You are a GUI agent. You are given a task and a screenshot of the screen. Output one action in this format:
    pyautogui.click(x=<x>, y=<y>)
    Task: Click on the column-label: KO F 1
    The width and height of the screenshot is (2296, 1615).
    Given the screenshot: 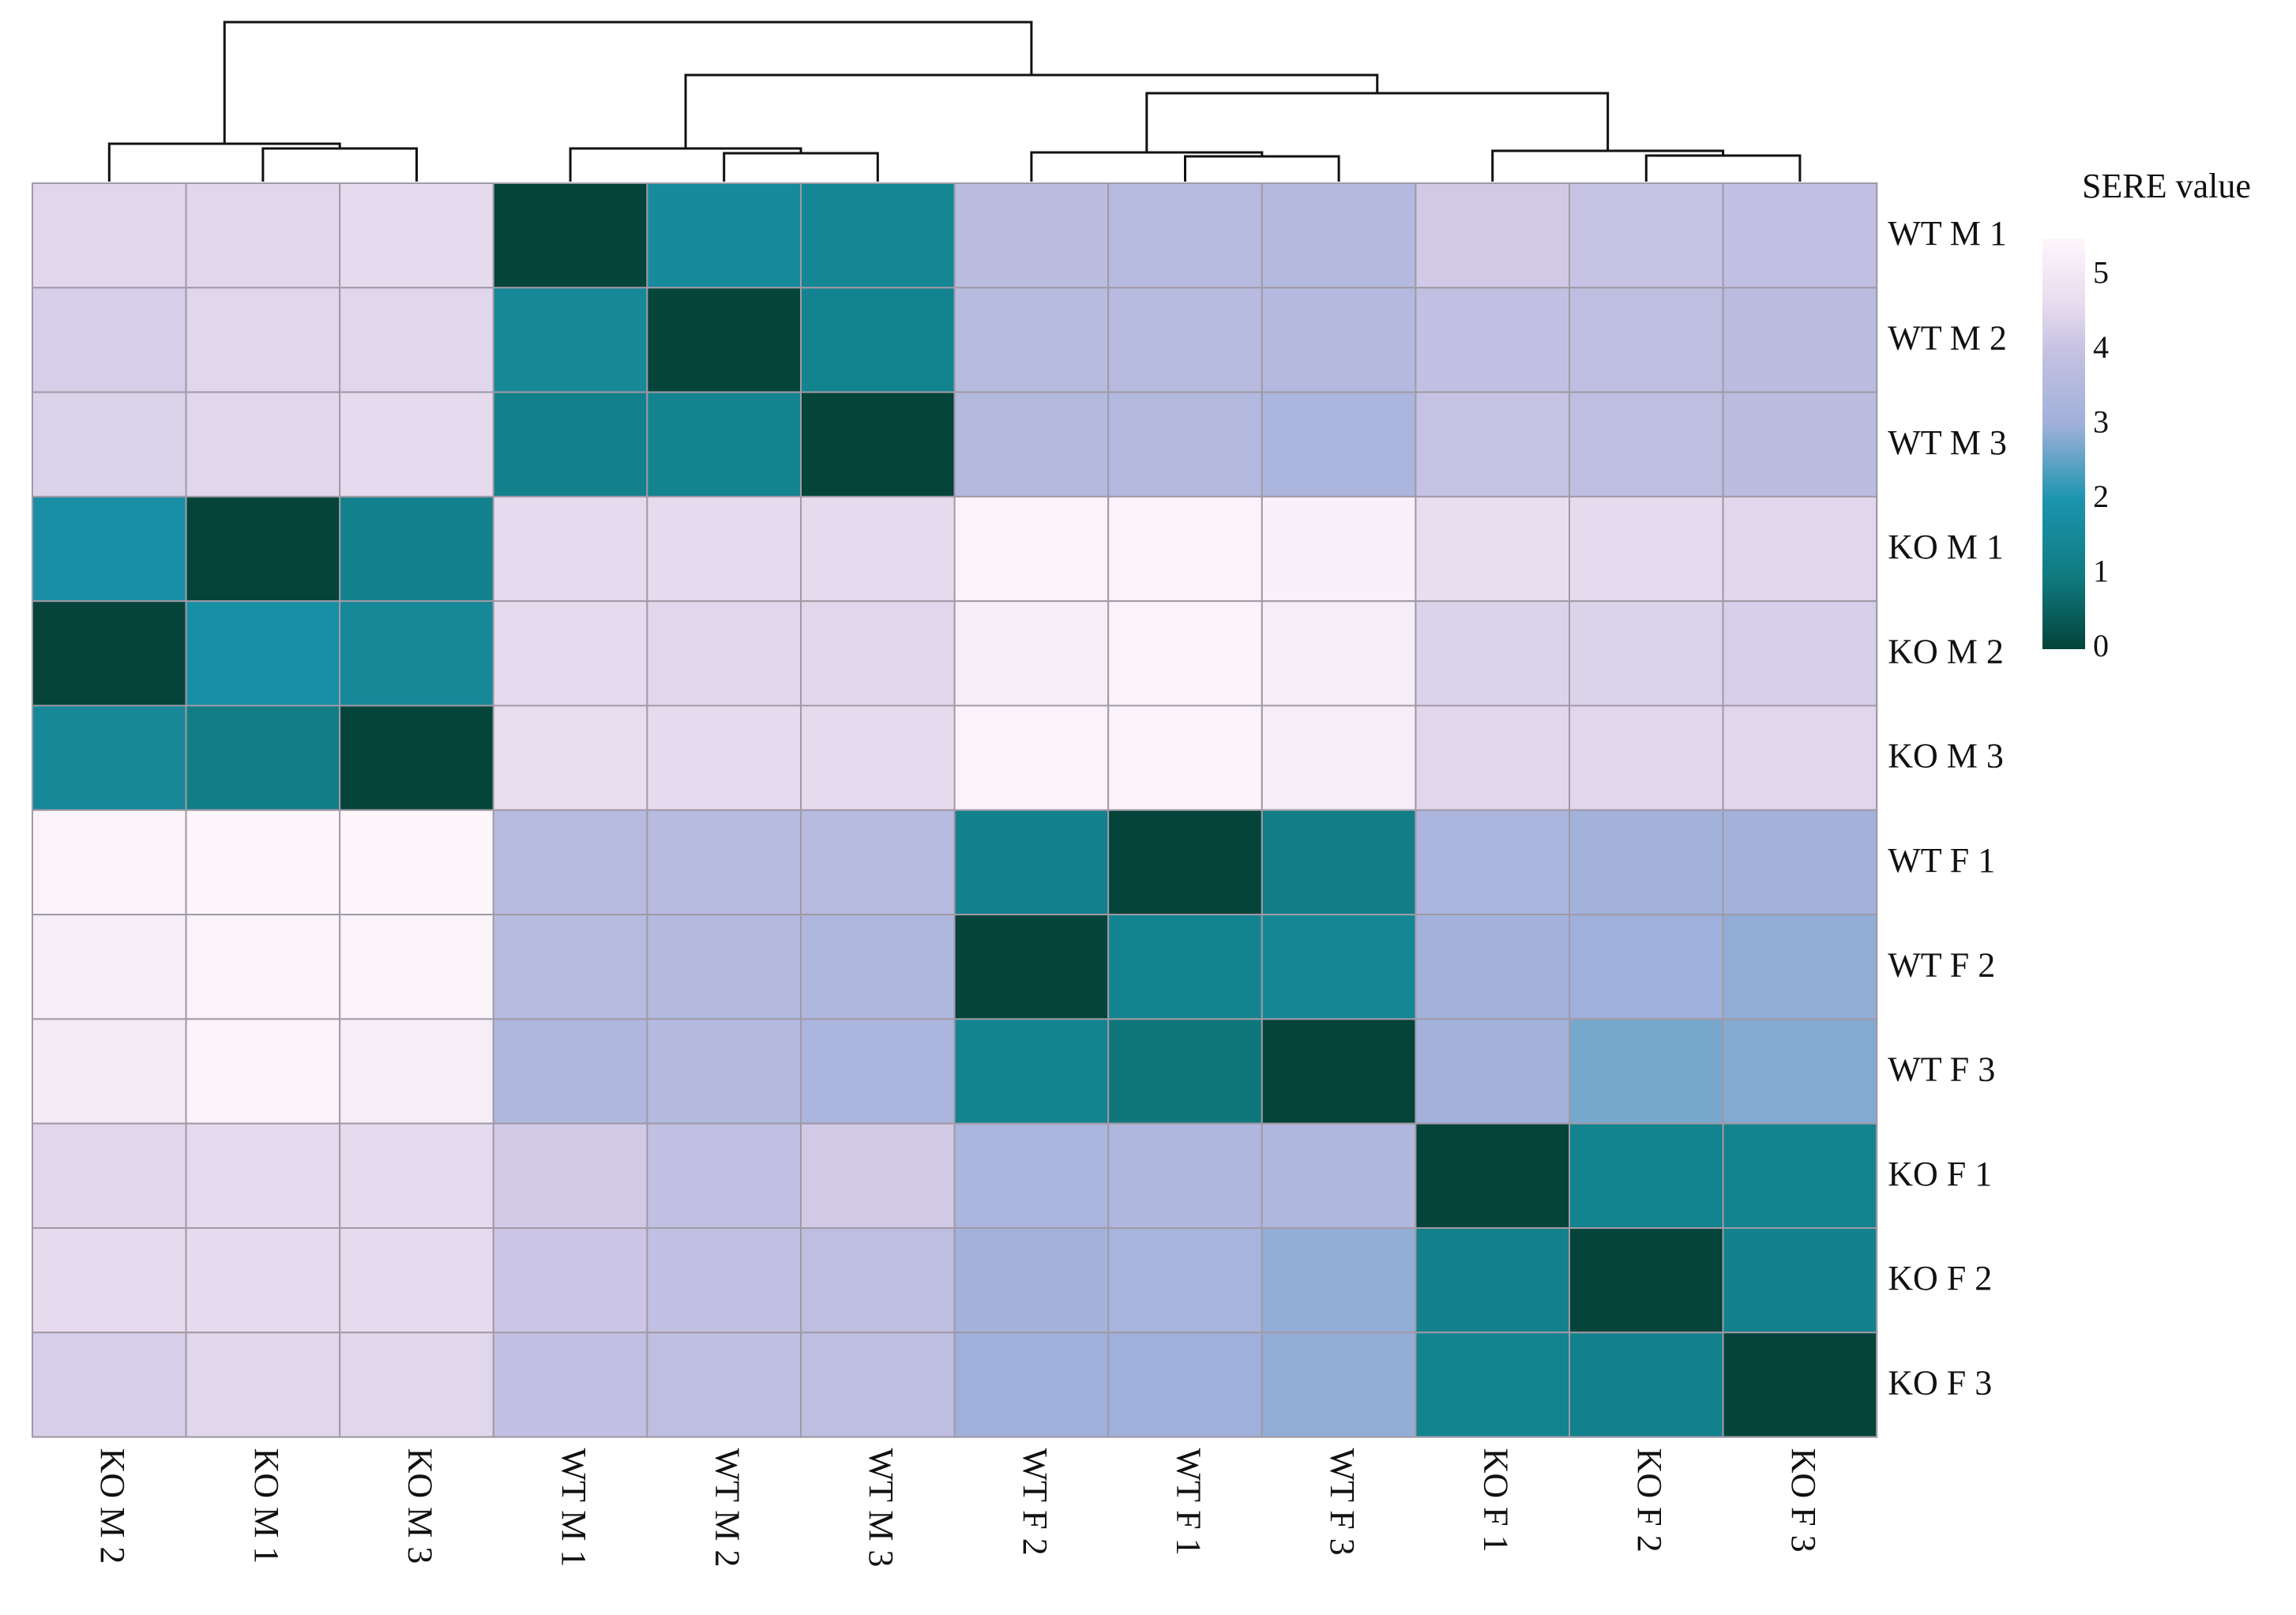 What is the action you would take?
    pyautogui.click(x=1497, y=1500)
    